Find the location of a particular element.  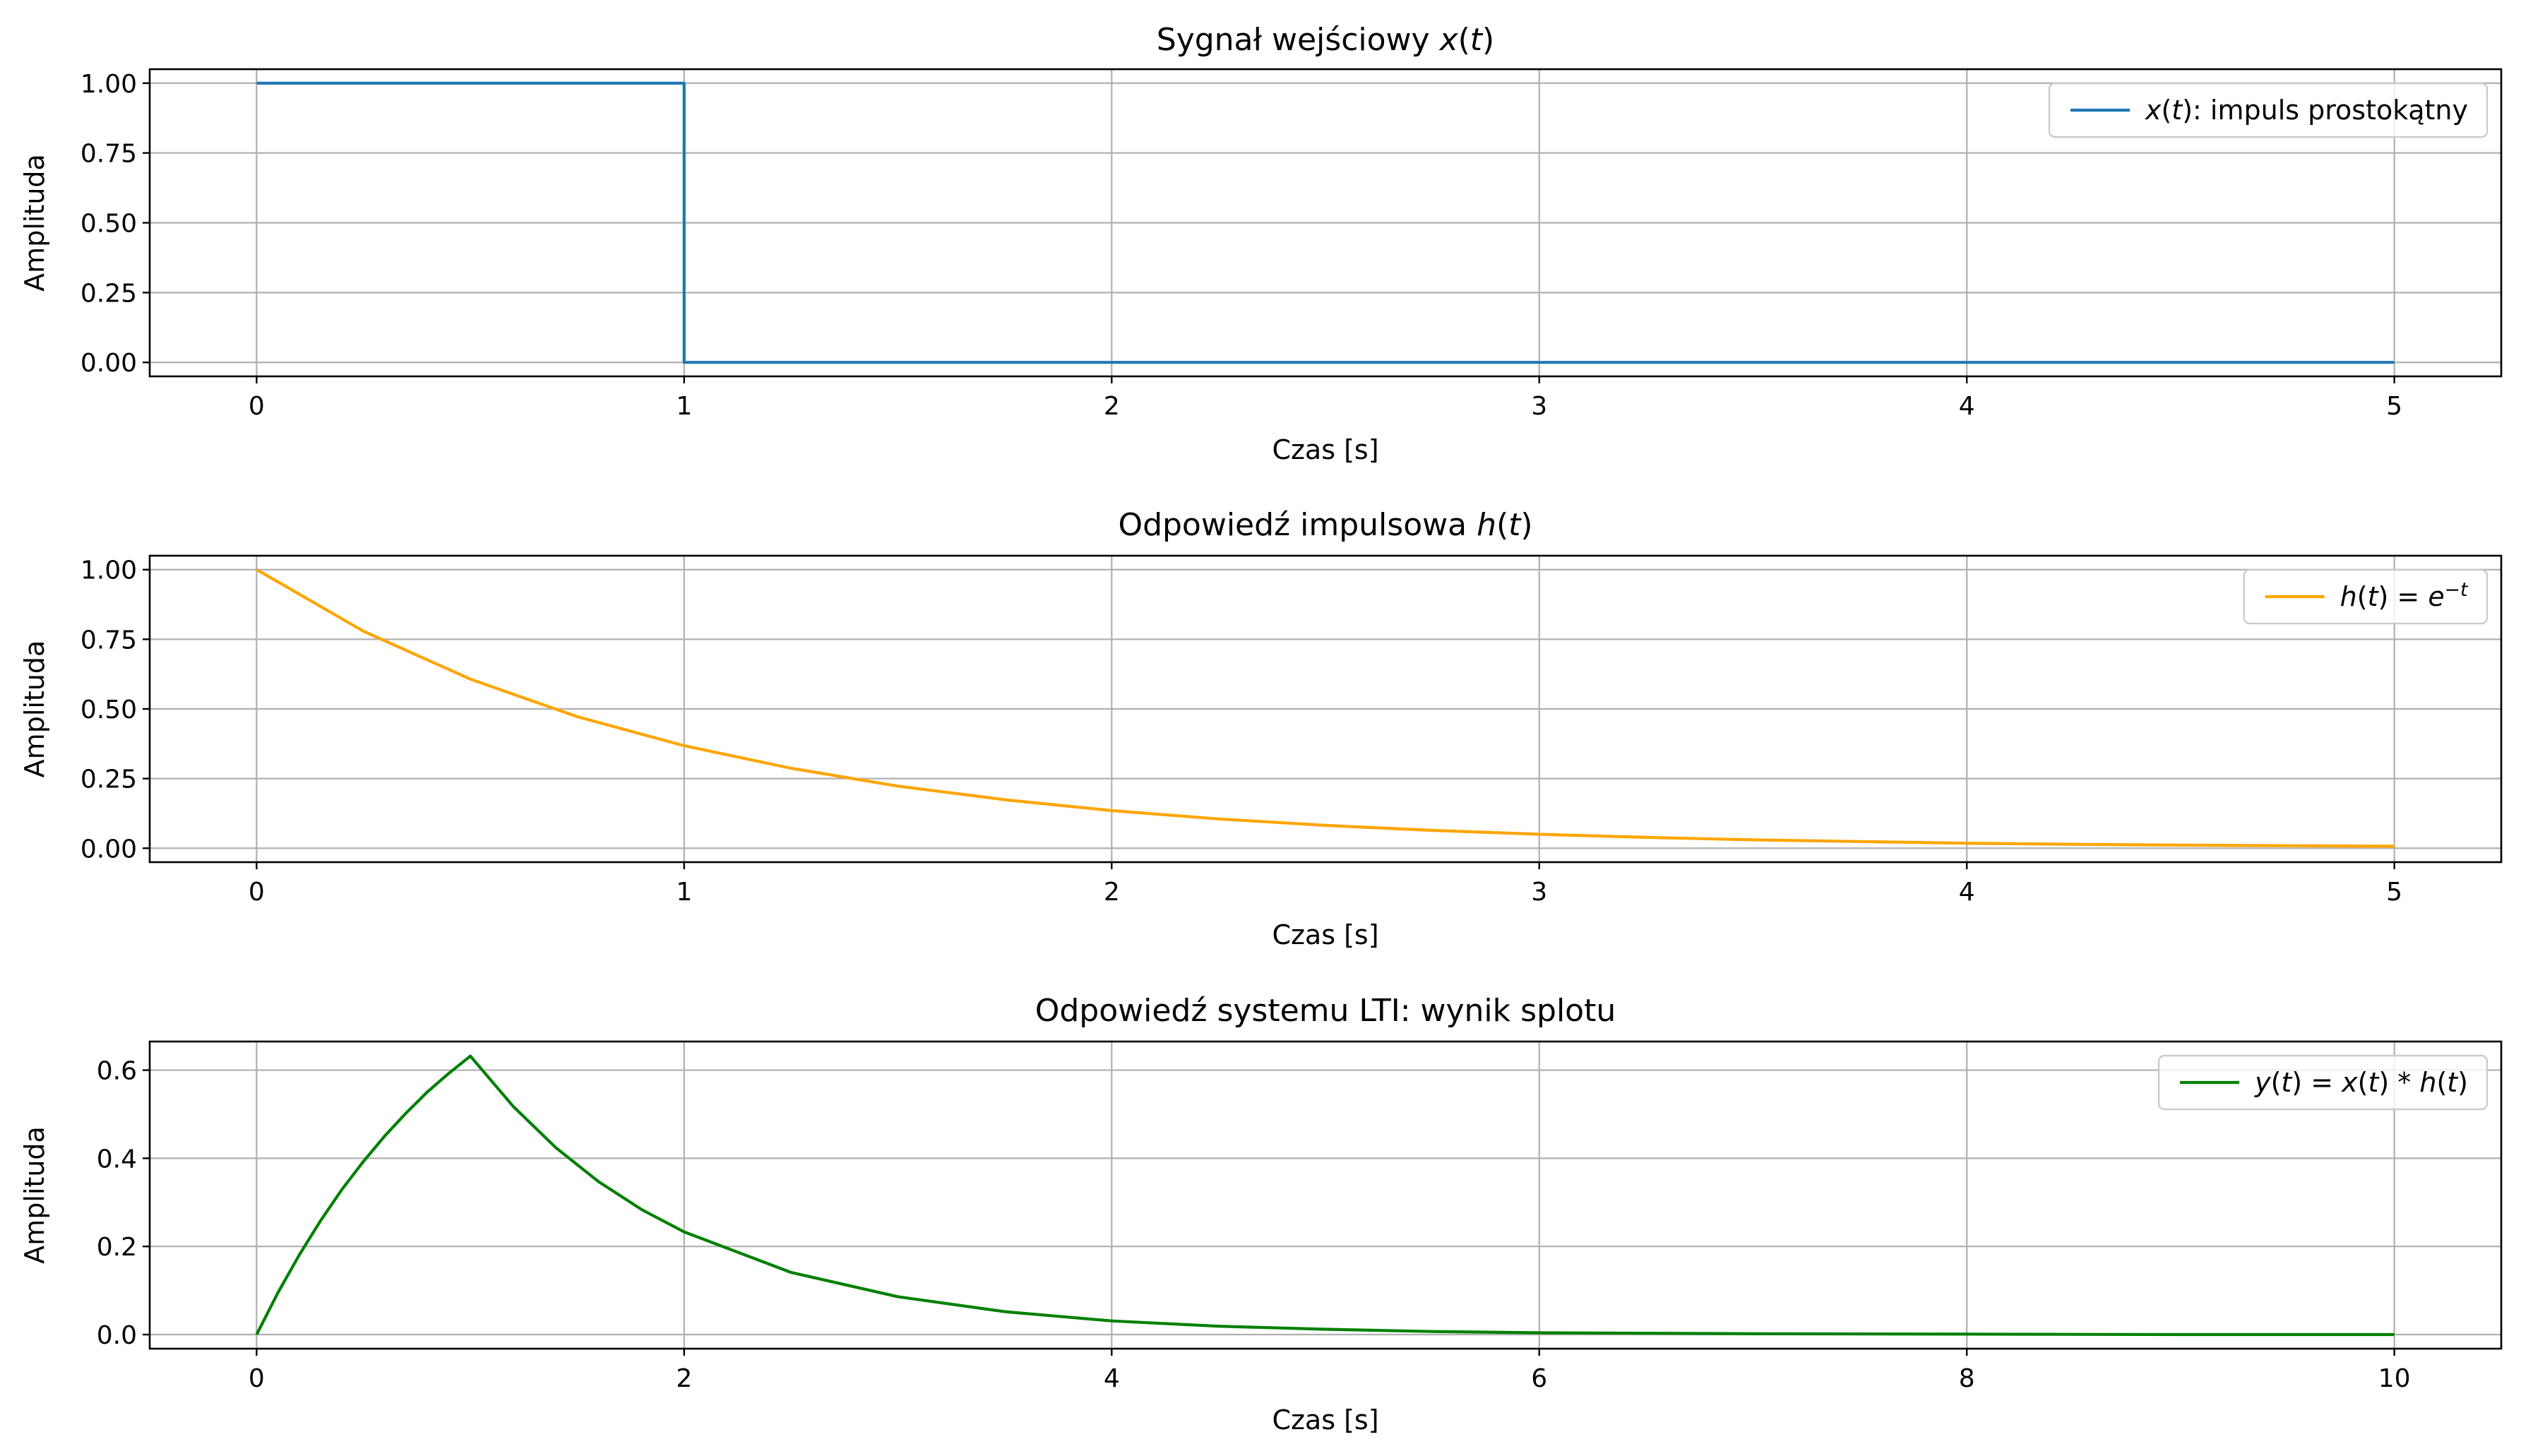

legend-label: h(t) = e−t is located at coordinates (2404, 595).